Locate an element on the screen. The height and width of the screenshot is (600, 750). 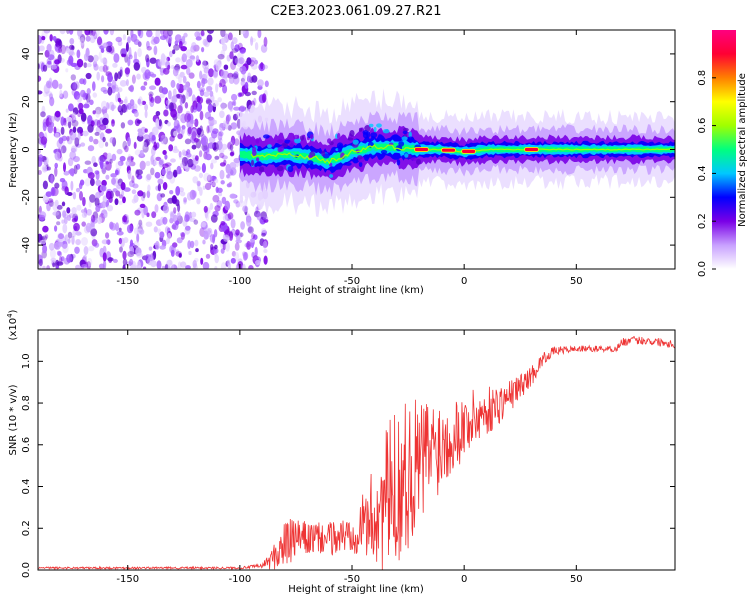
snr-ytick-label: 0.4 is located at coordinates (26, 487).